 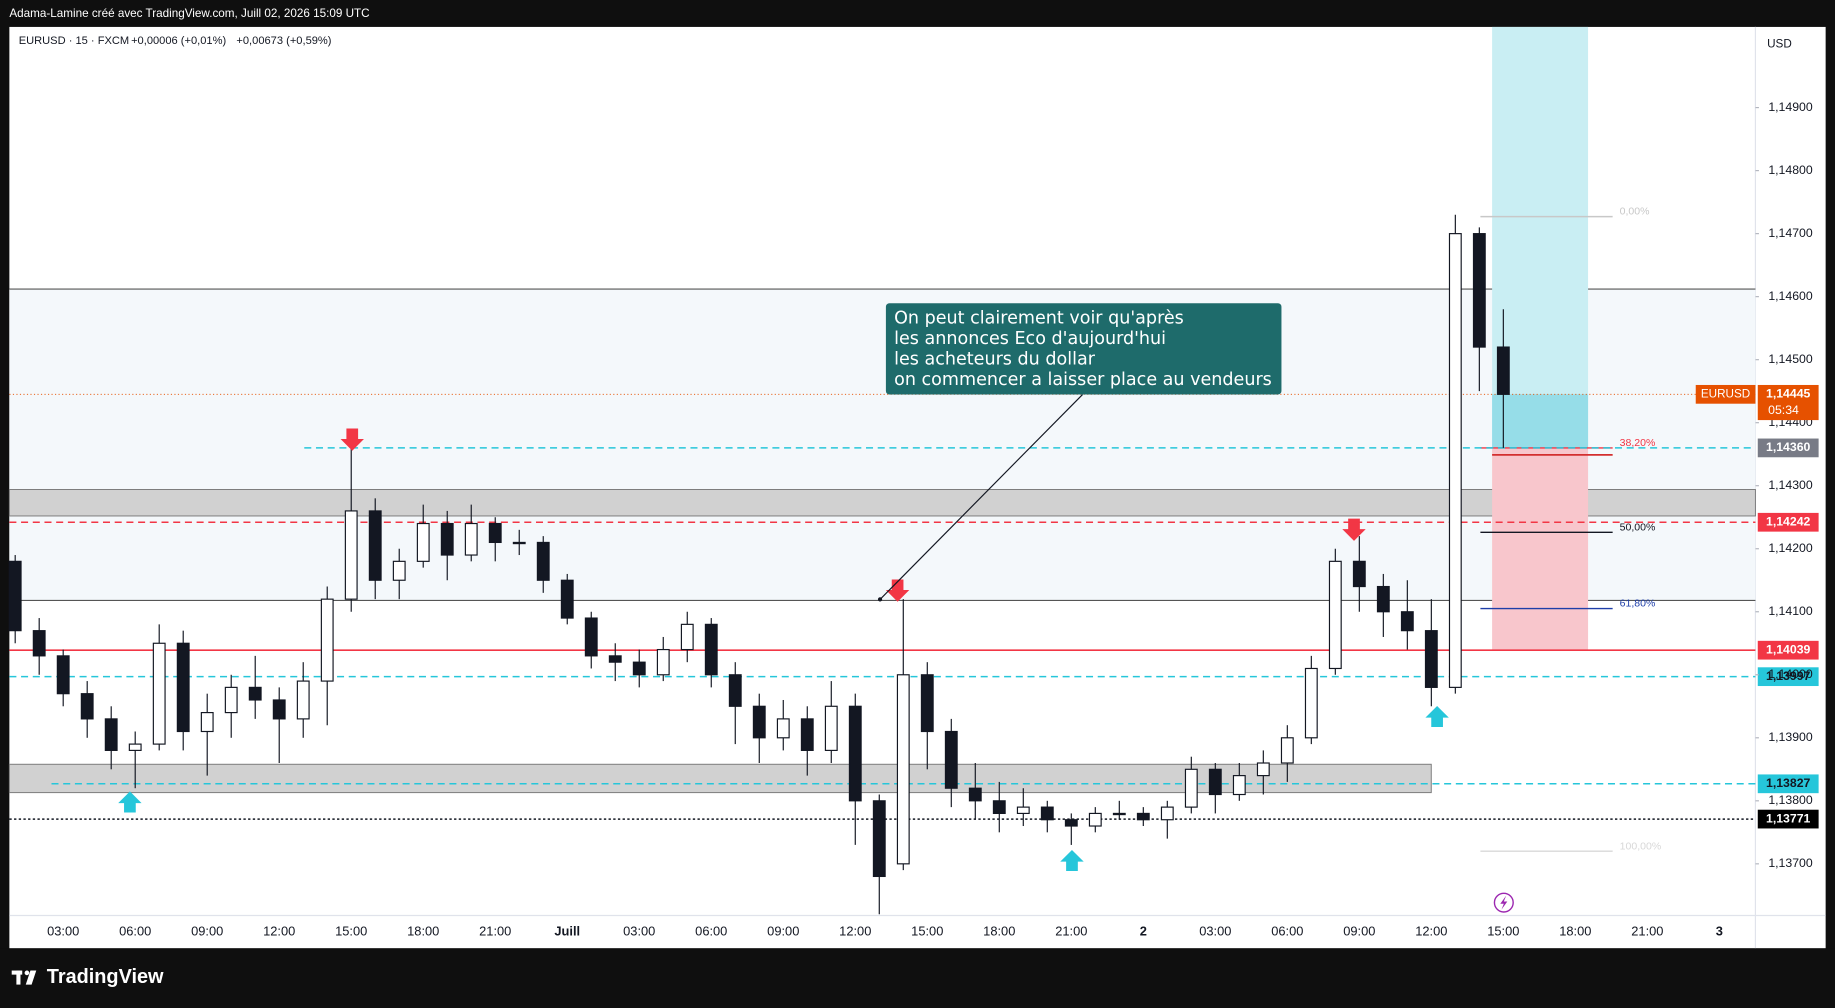 What do you see at coordinates (1071, 930) in the screenshot?
I see `x-tick-label: 21:00` at bounding box center [1071, 930].